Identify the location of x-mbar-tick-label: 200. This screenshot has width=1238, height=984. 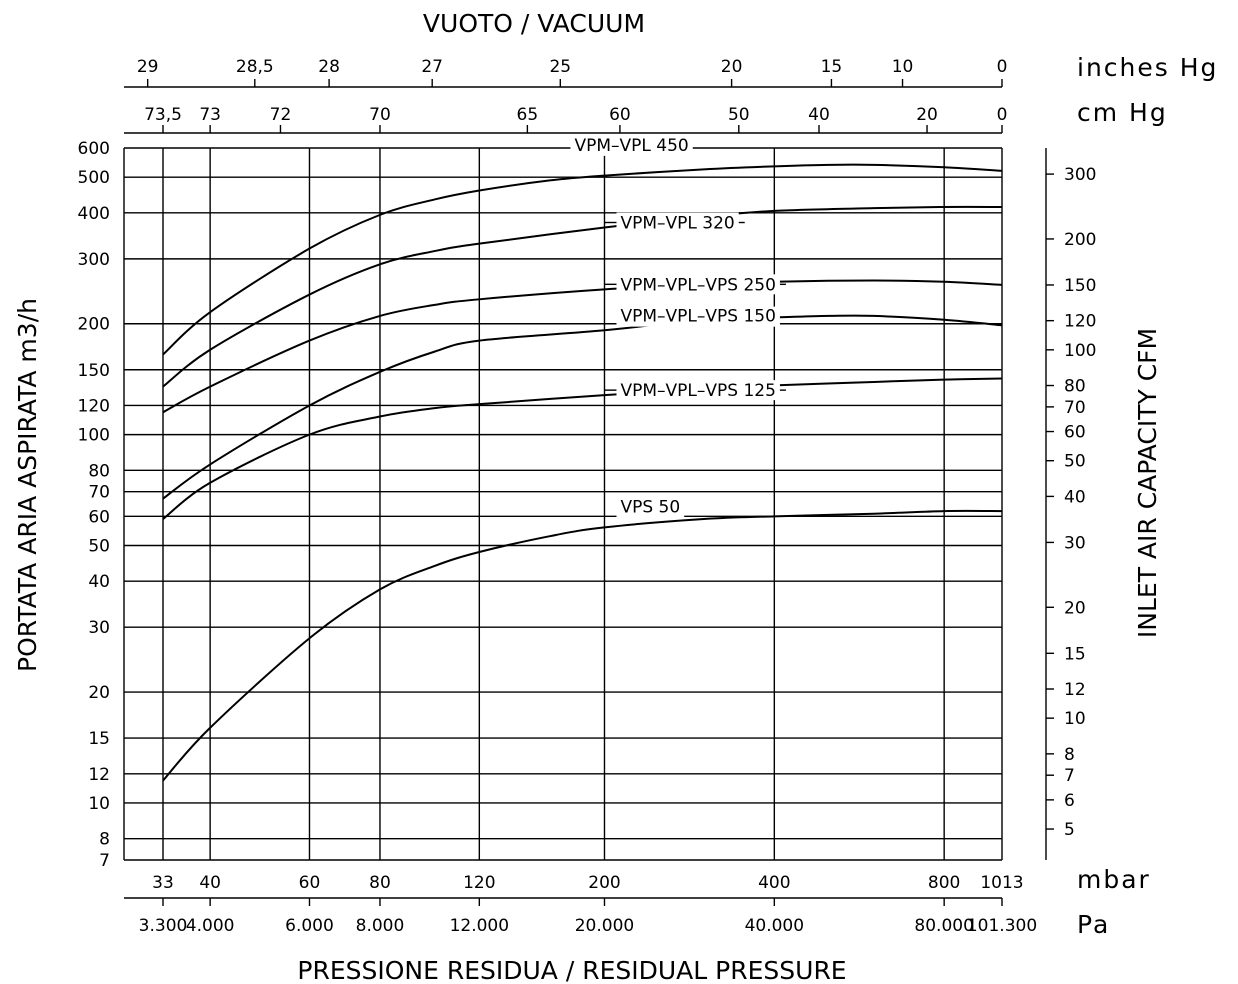
(604, 883).